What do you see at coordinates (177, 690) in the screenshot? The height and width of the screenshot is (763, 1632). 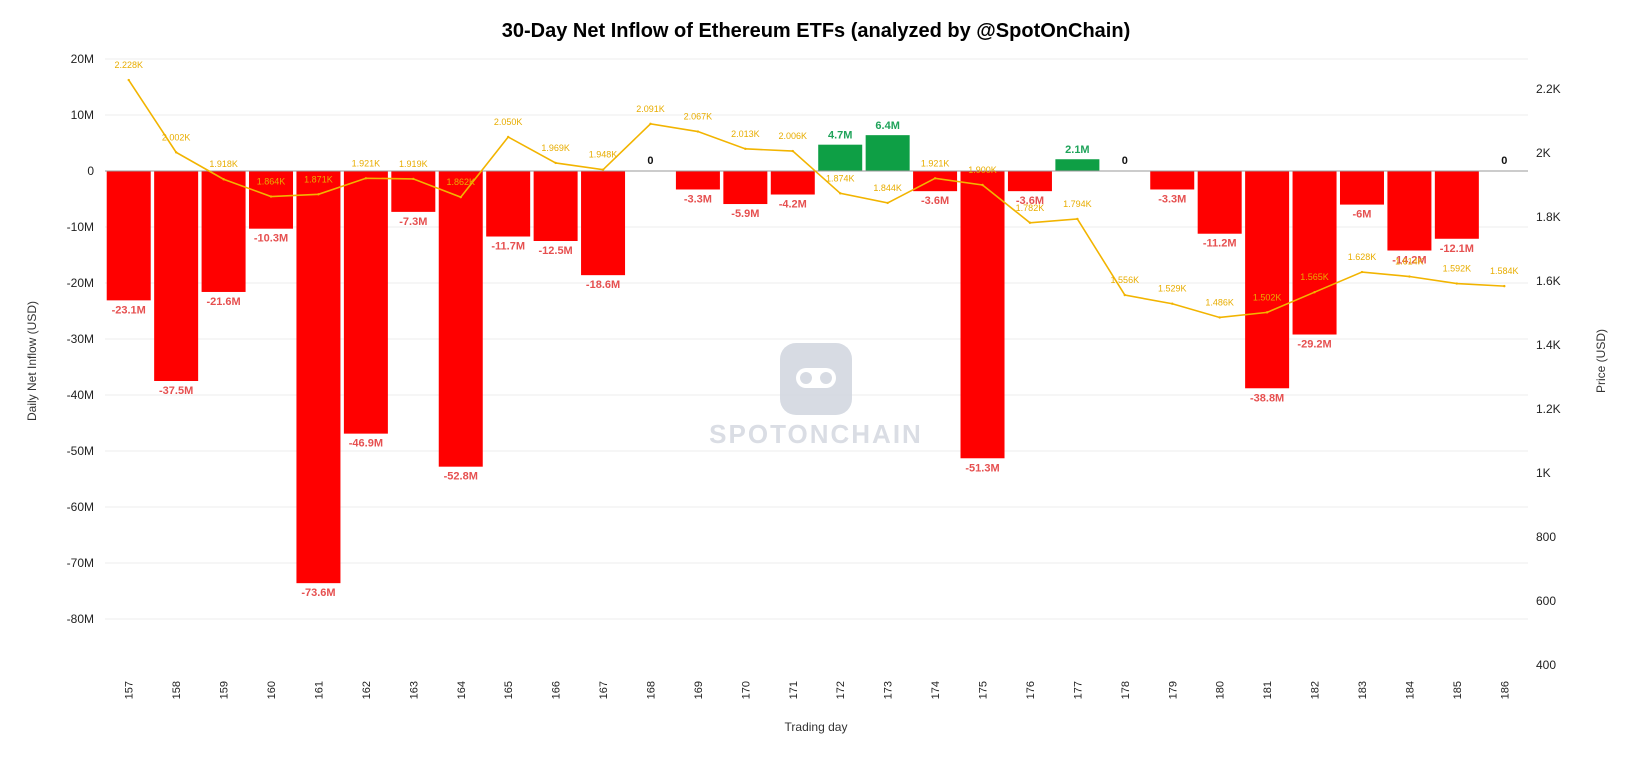 I see `x-tick-label: 158` at bounding box center [177, 690].